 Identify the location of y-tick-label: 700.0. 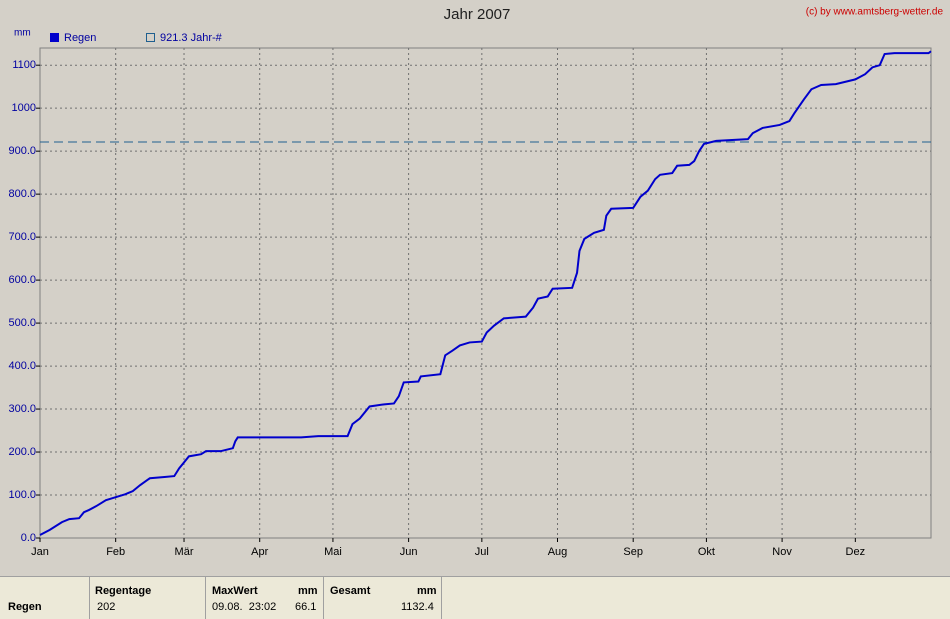
(22, 237).